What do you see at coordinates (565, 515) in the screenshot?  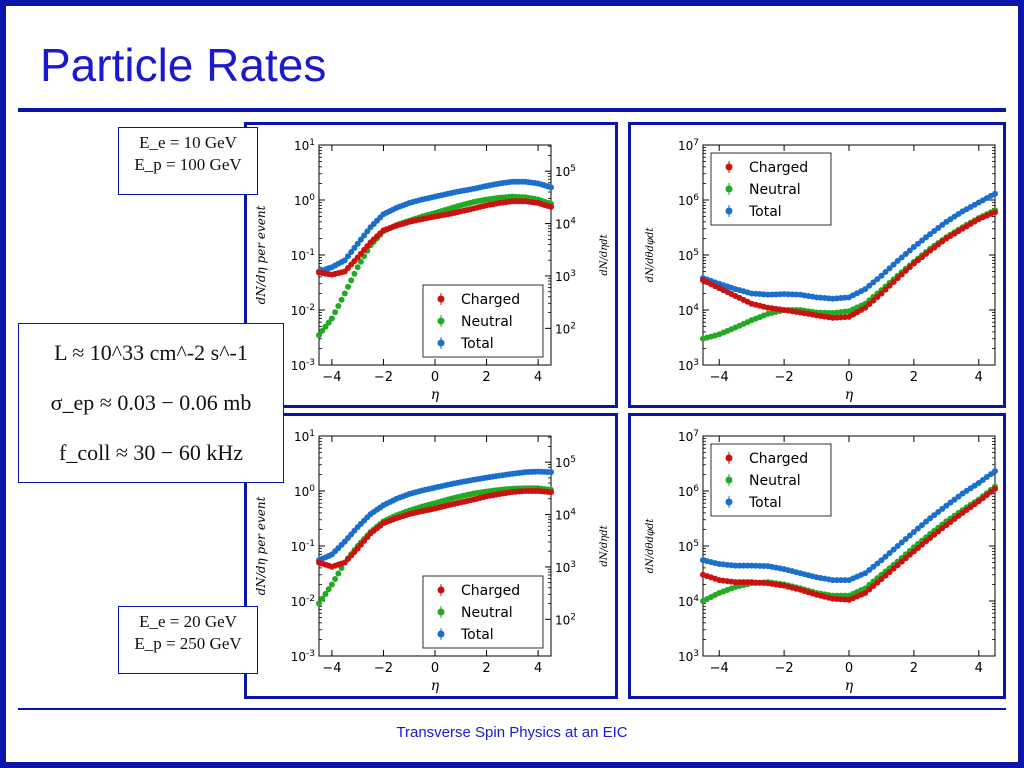 I see `y-right-tick-label: 10⁴` at bounding box center [565, 515].